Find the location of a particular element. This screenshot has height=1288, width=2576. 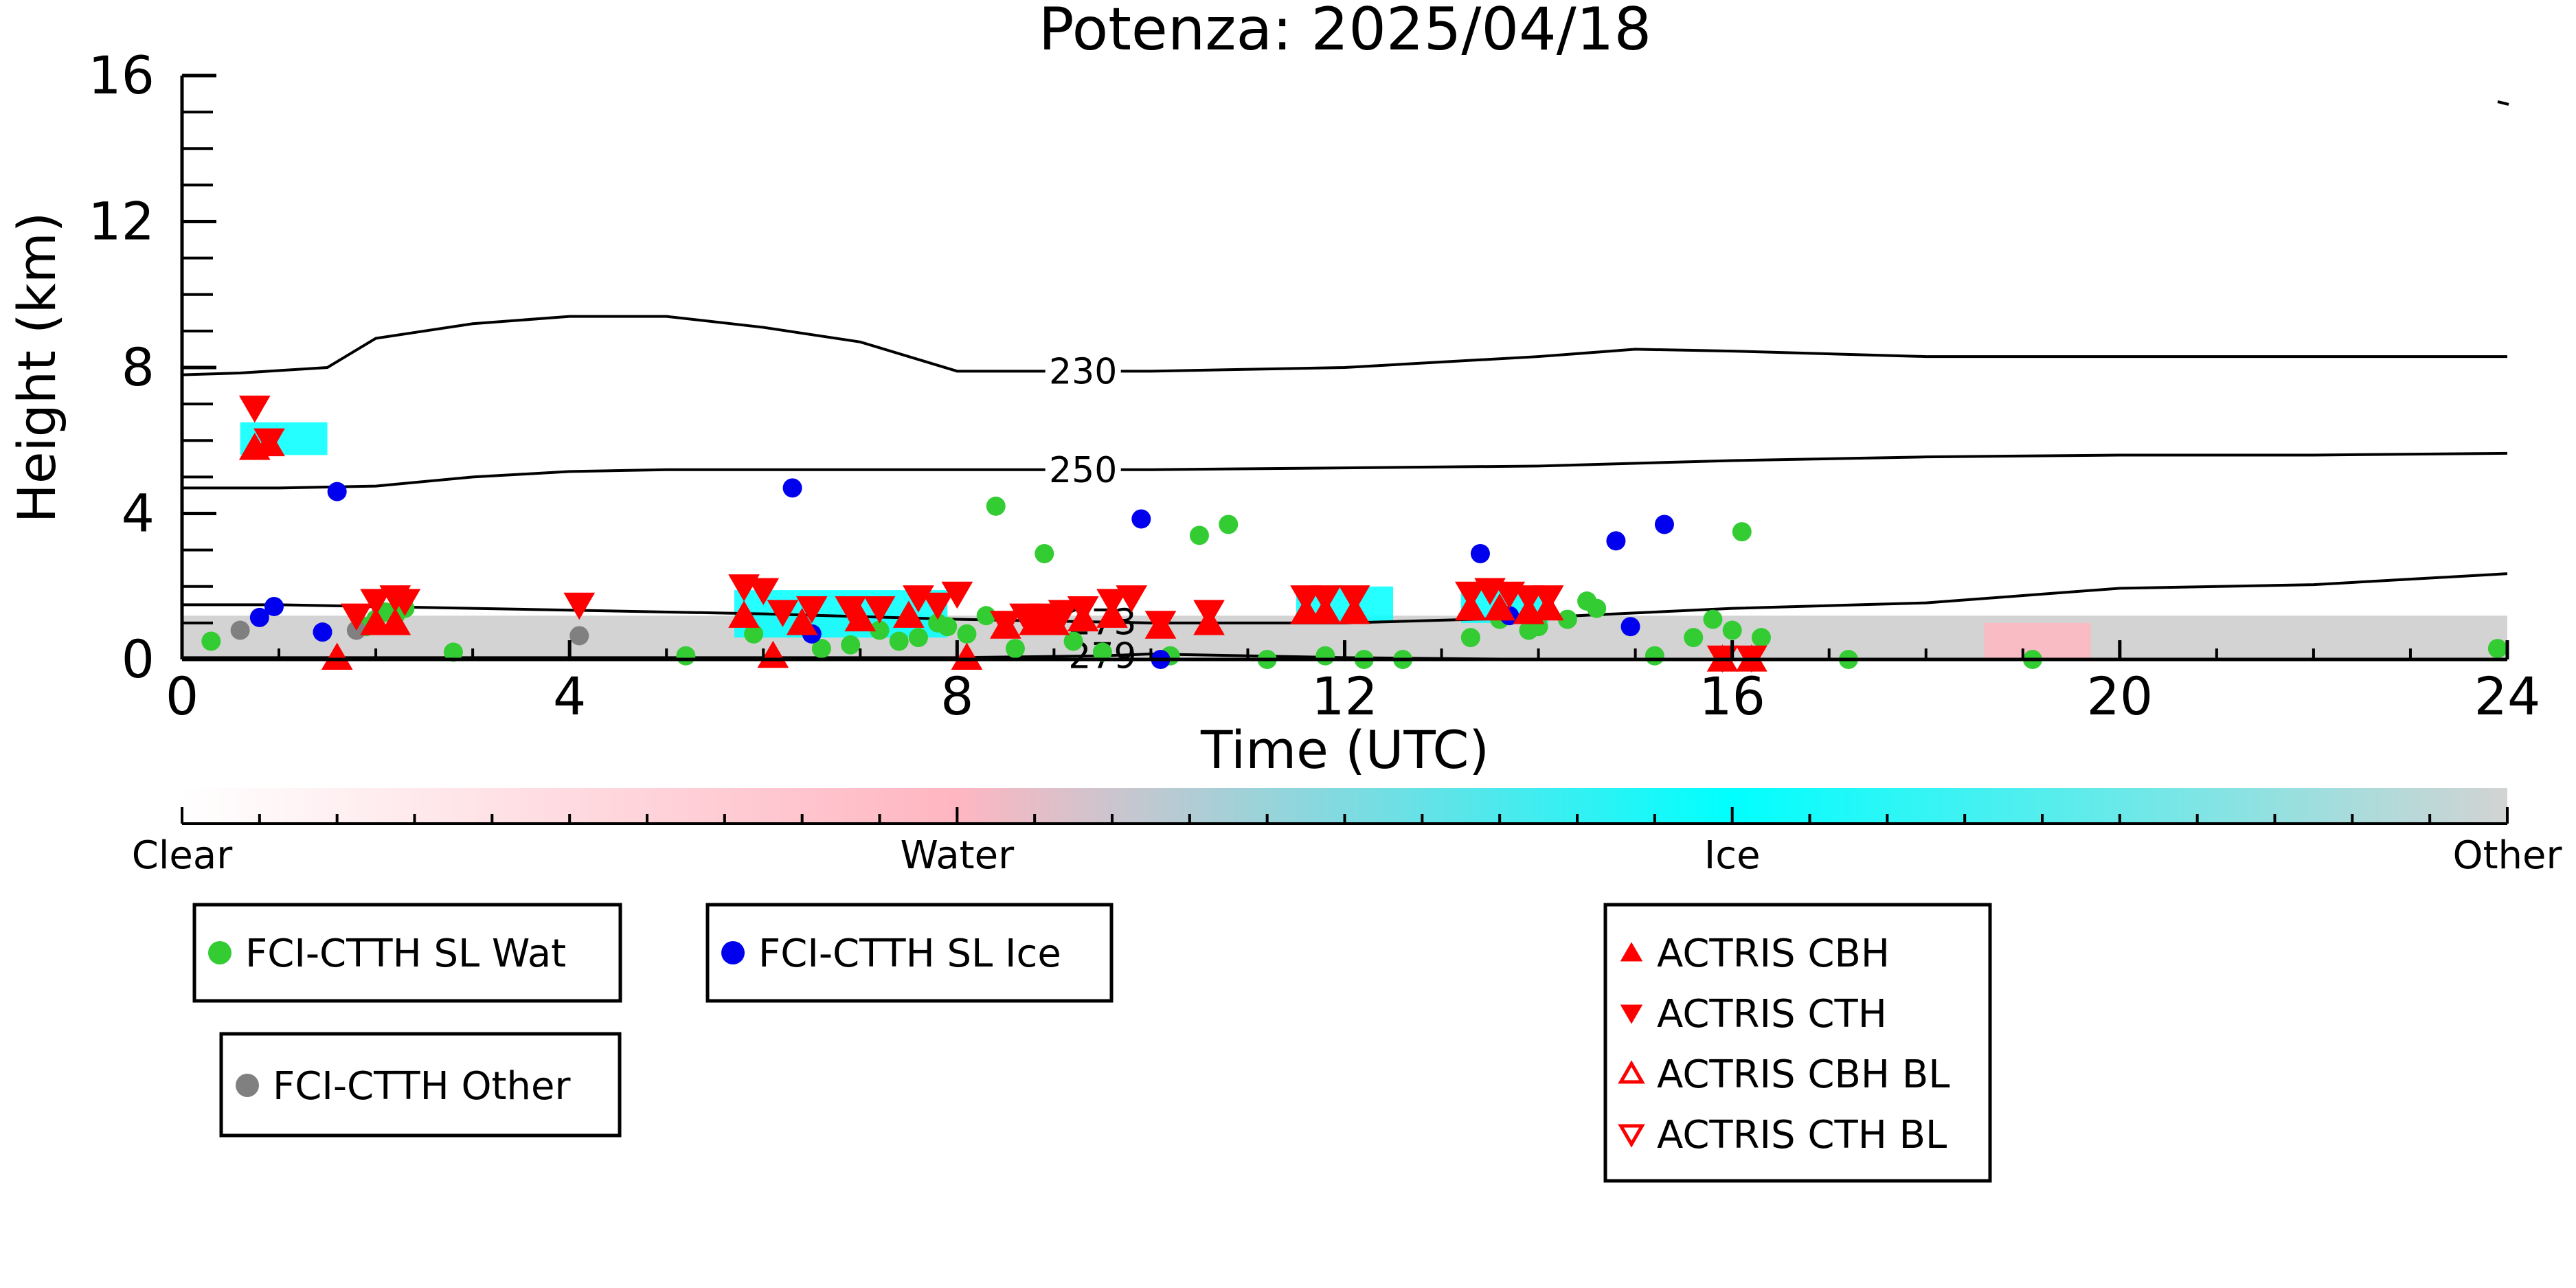

colorbar-label: Other is located at coordinates (2507, 855).